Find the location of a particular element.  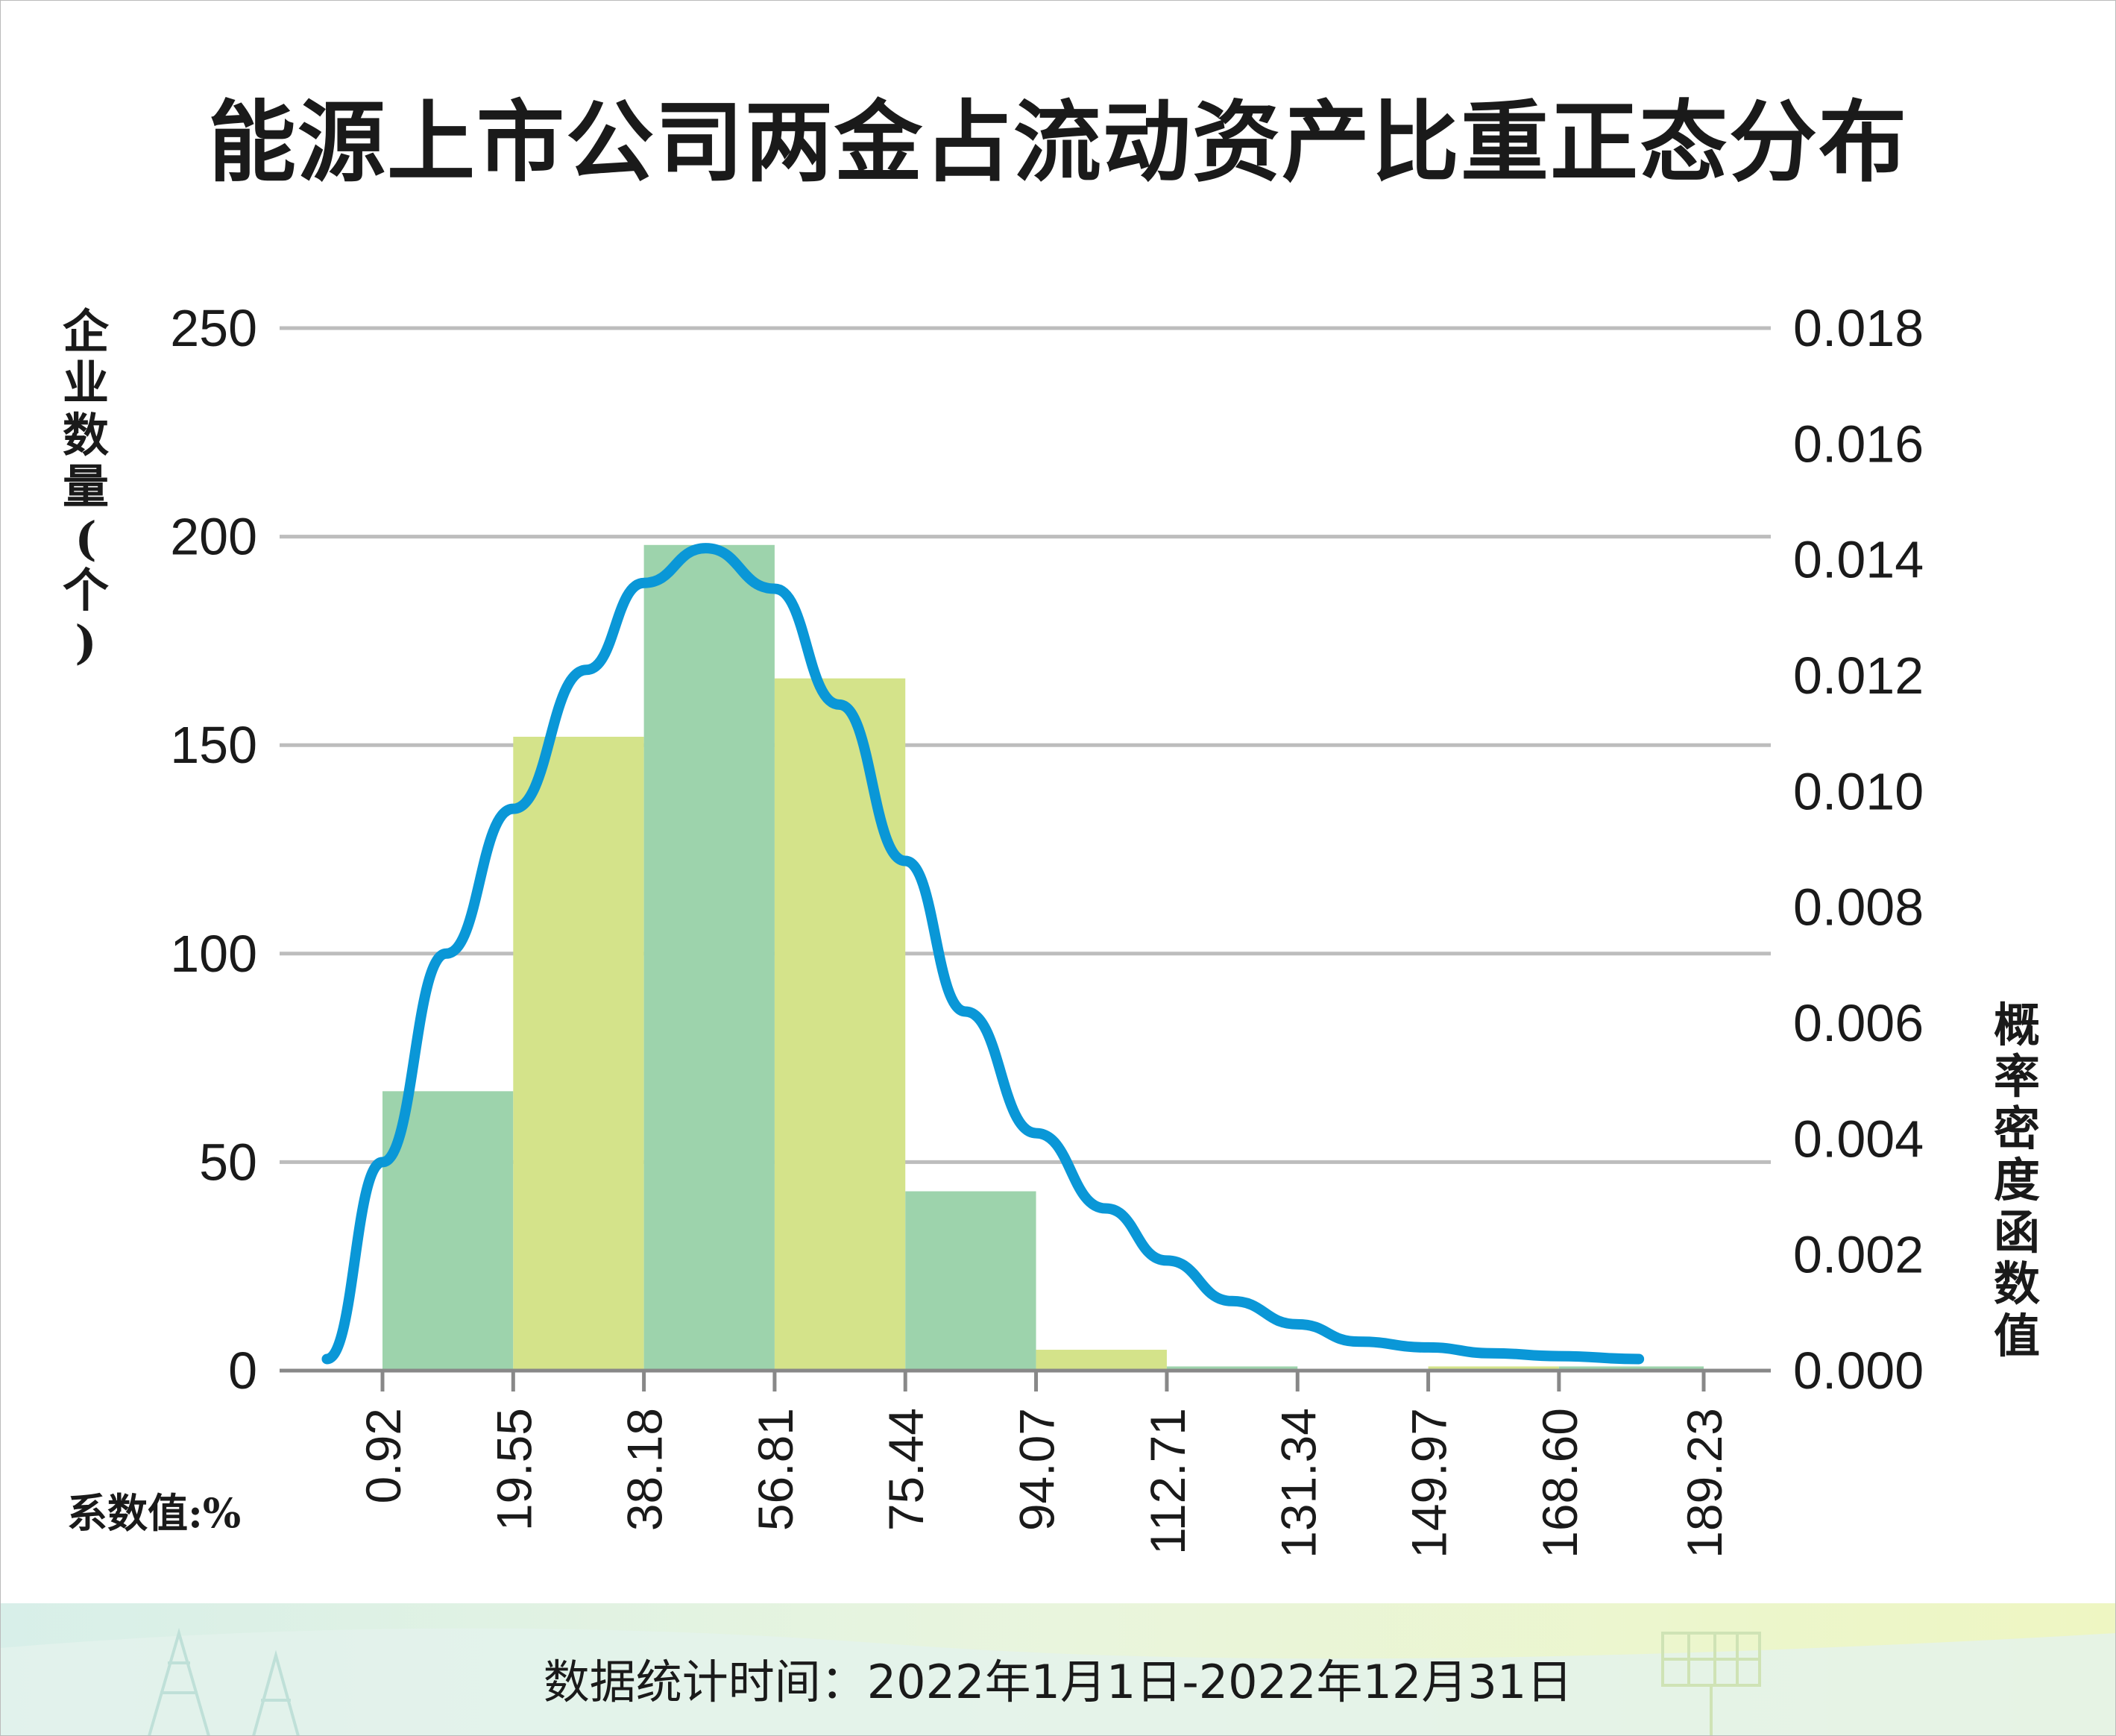

x-tick-label: 94.07 is located at coordinates (1037, 1469).